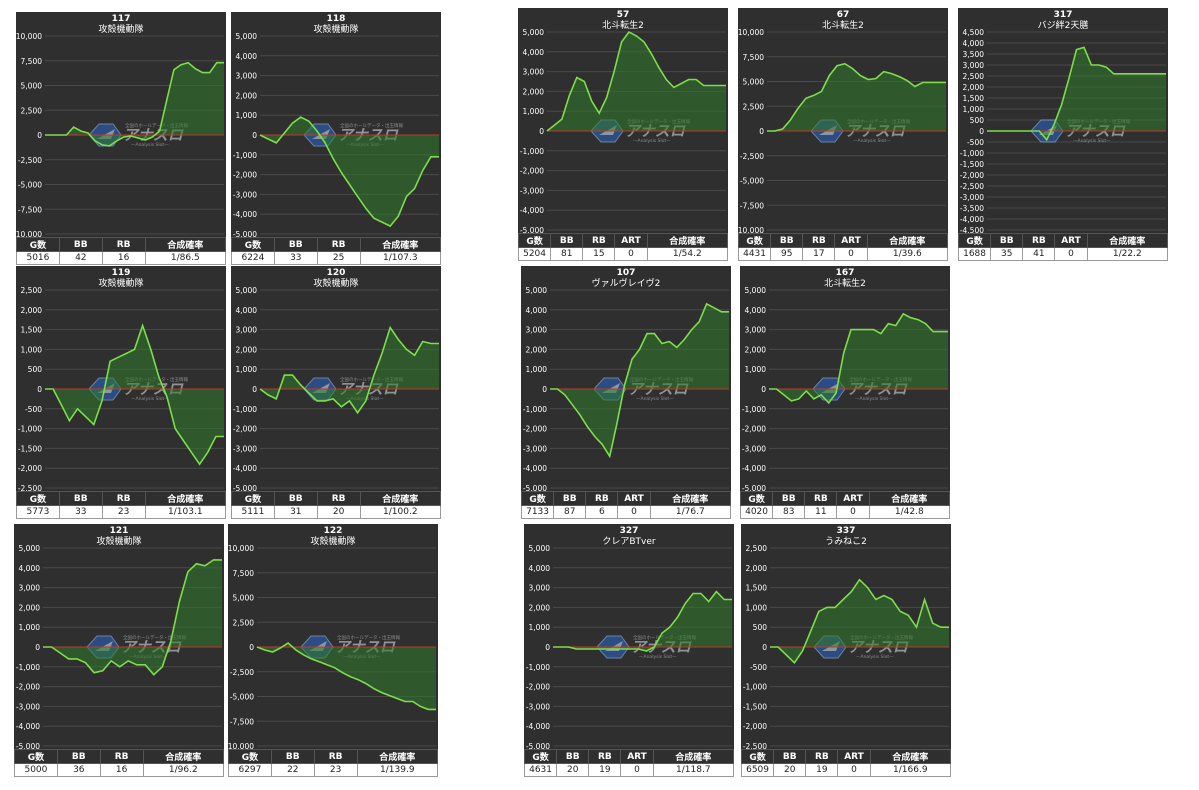 This screenshot has height=790, width=1199. What do you see at coordinates (758, 667) in the screenshot?
I see `y-tick-label: -500` at bounding box center [758, 667].